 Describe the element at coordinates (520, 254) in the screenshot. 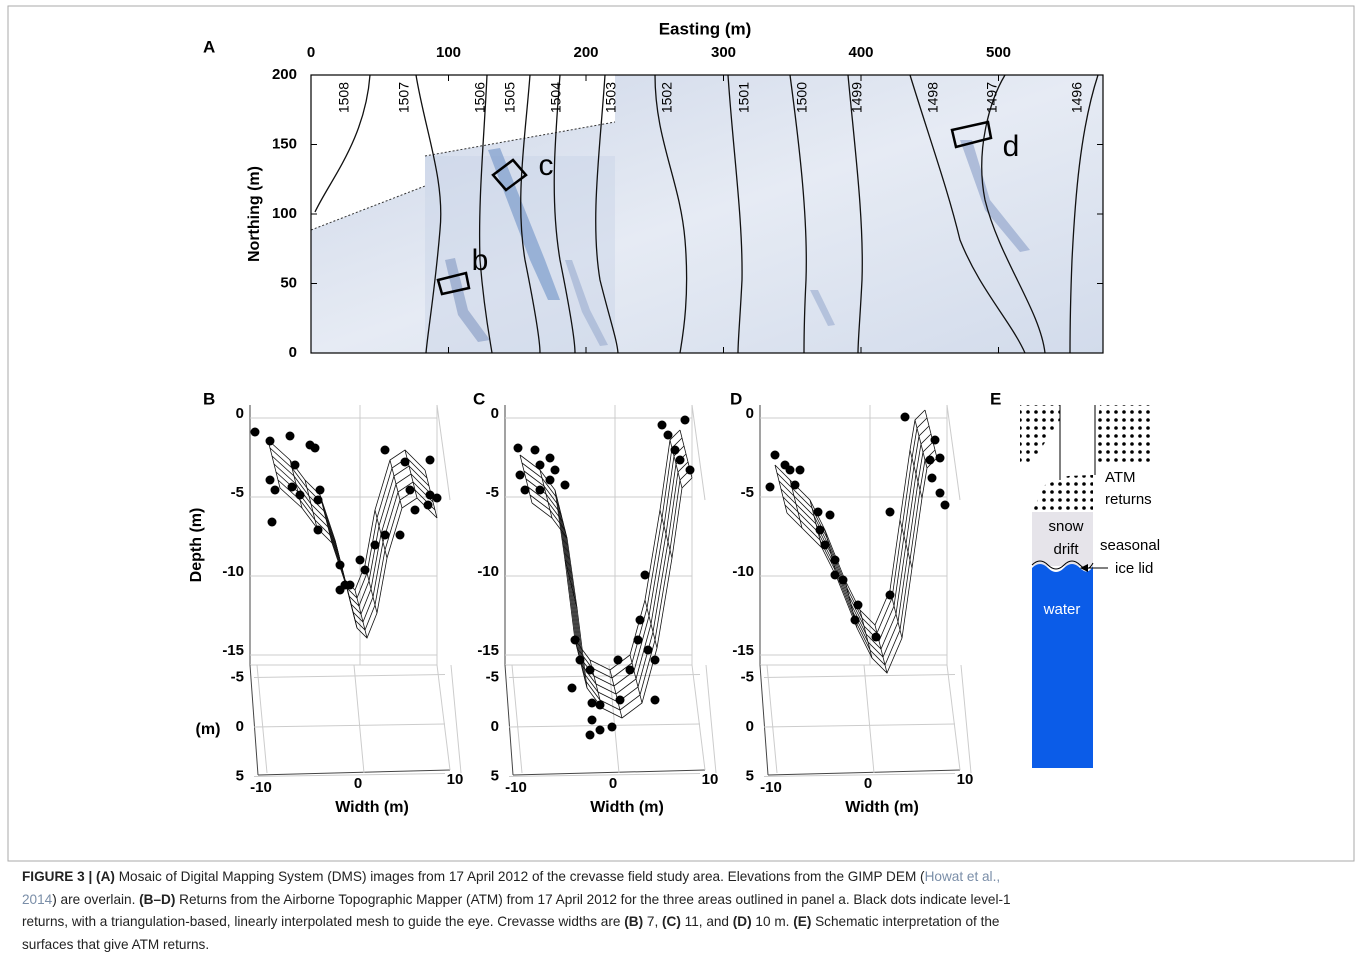

I see `mosaic-tile` at that location.